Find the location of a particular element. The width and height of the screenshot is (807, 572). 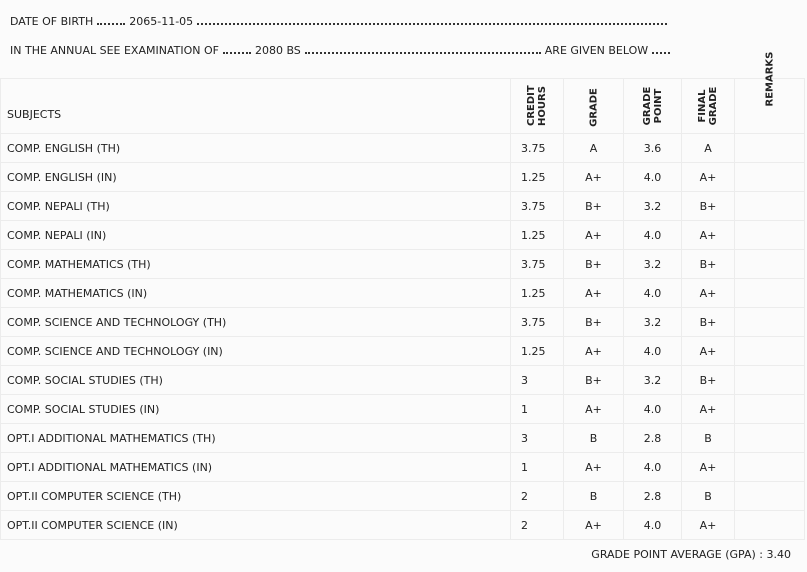

table-row: COMP. SOCIAL STUDIES (TH) 3 B+ 3.2 B+ is located at coordinates (402, 380).